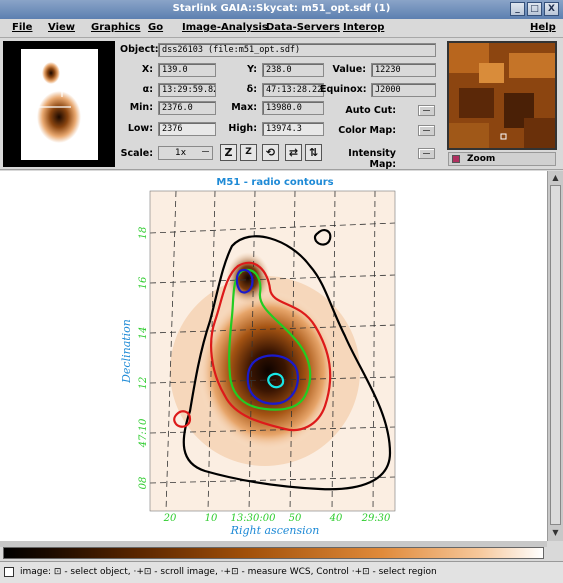 This screenshot has height=583, width=563. Describe the element at coordinates (140, 128) in the screenshot. I see `low-label: Low:` at that location.